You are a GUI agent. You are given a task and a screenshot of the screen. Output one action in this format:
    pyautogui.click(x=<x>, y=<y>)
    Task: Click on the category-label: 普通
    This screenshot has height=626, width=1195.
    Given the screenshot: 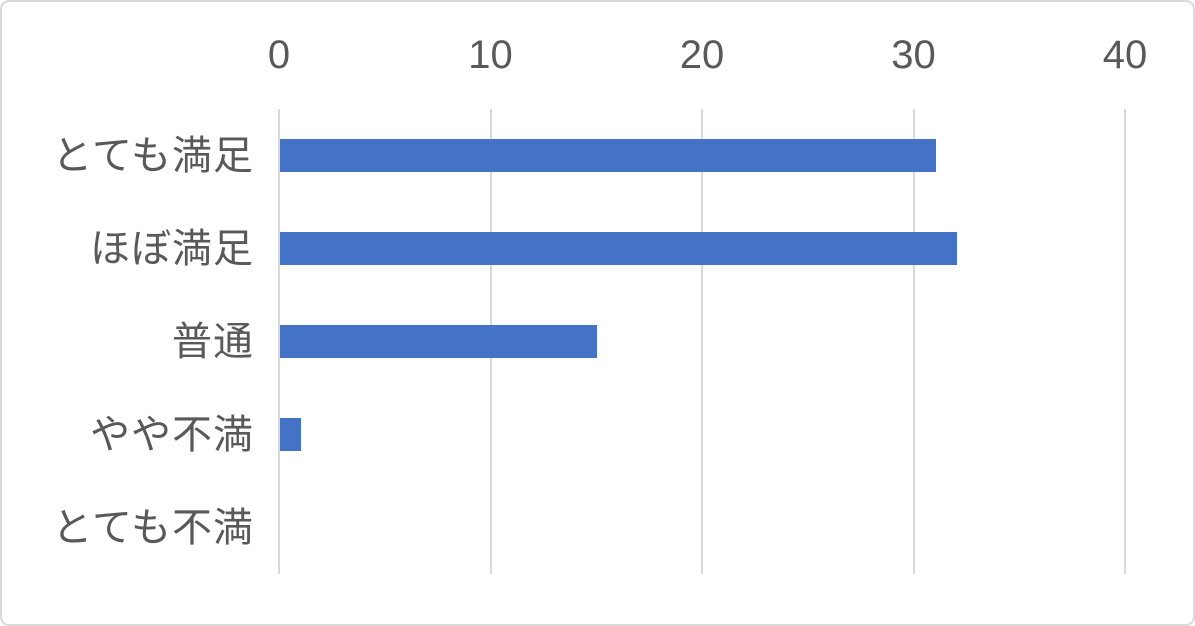 What is the action you would take?
    pyautogui.click(x=213, y=341)
    